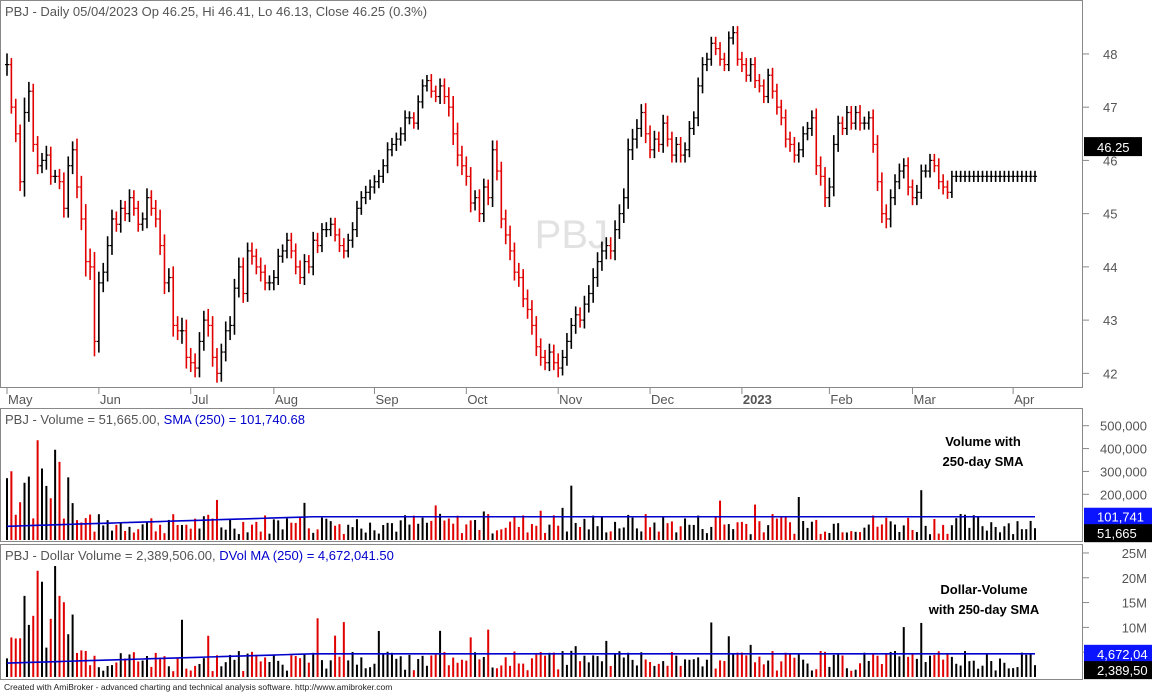 Image resolution: width=1152 pixels, height=693 pixels. I want to click on month-tick-label: 2023, so click(757, 399).